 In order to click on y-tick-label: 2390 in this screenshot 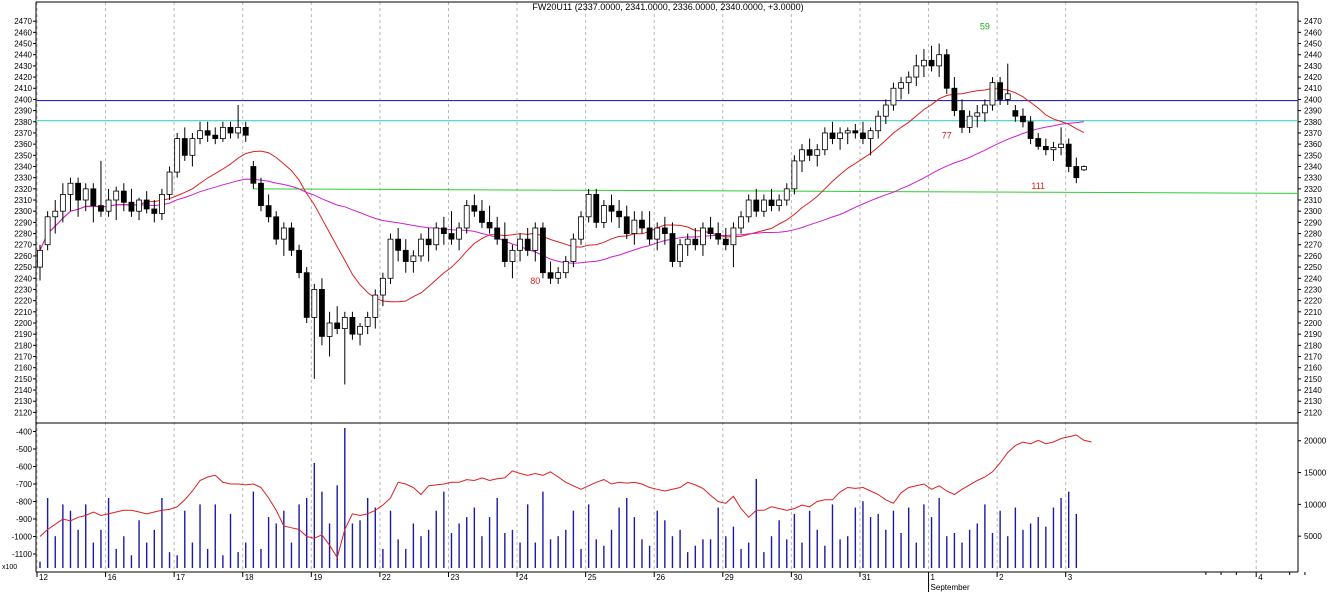, I will do `click(23, 111)`.